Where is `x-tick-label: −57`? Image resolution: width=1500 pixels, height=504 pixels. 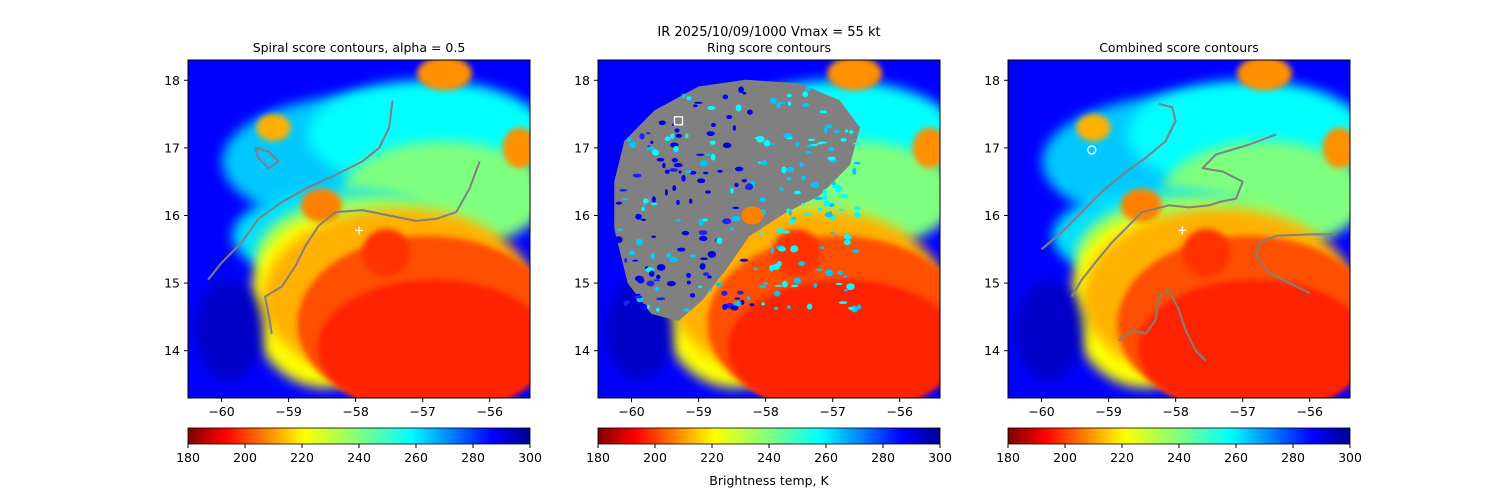 x-tick-label: −57 is located at coordinates (423, 411).